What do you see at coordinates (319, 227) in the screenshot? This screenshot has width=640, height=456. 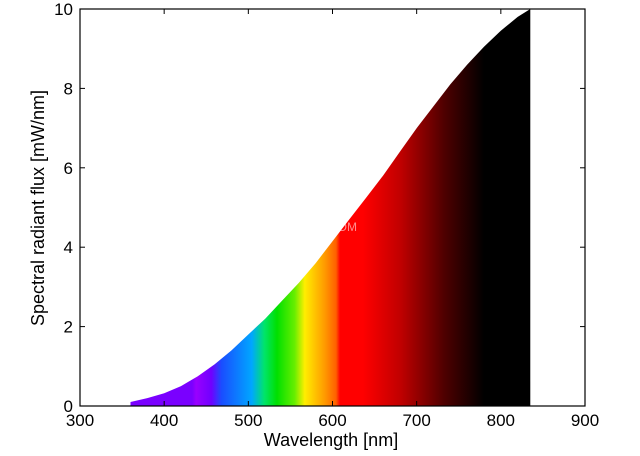 I see `watermark-text: www.***.COM` at bounding box center [319, 227].